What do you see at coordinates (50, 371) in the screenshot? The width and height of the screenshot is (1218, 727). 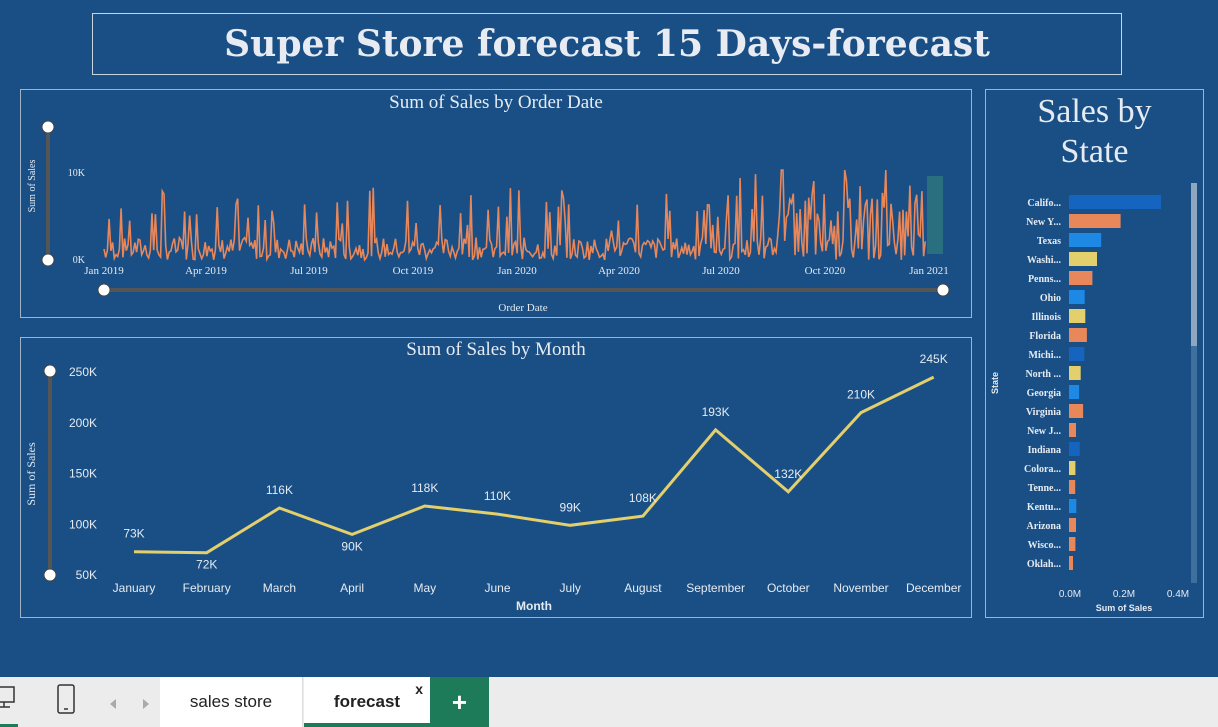 I see `month-y-slider-top-handle` at bounding box center [50, 371].